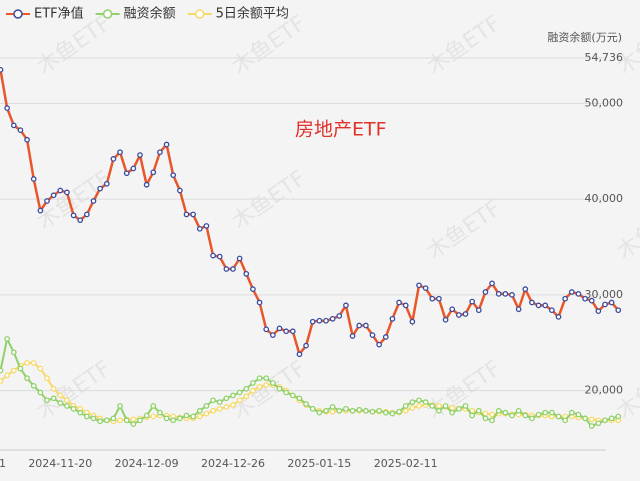 This screenshot has width=640, height=481. What do you see at coordinates (604, 198) in the screenshot?
I see `y-tick-label: 40,000` at bounding box center [604, 198].